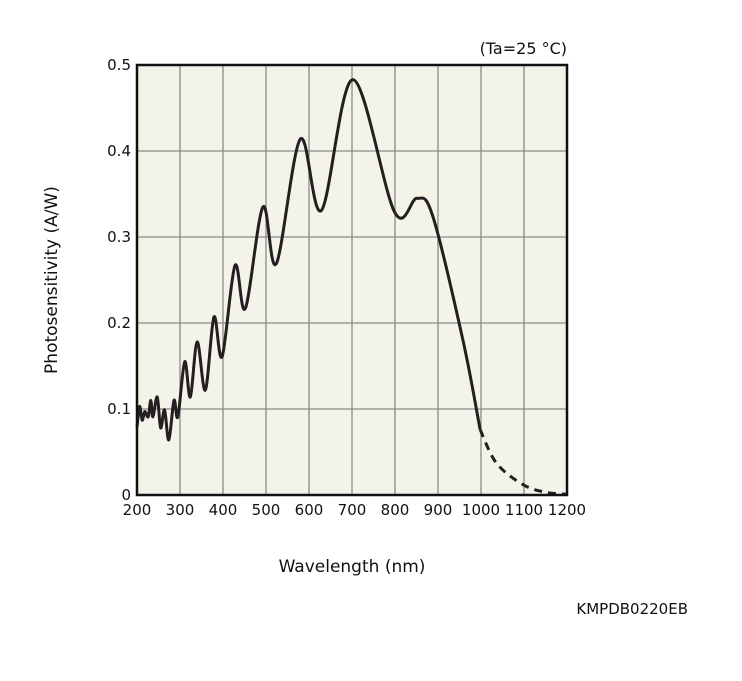  I want to click on document-code: KMPDB0220EB, so click(632, 609).